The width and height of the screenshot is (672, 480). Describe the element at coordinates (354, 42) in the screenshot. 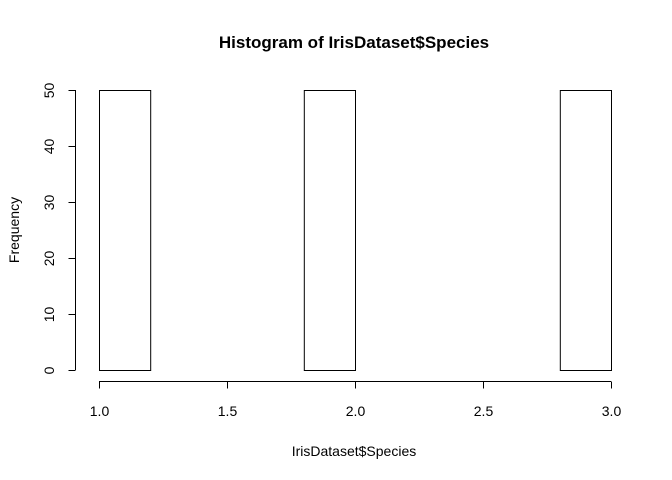

I see `chart-title: Histogram of IrisDataset$Species` at that location.